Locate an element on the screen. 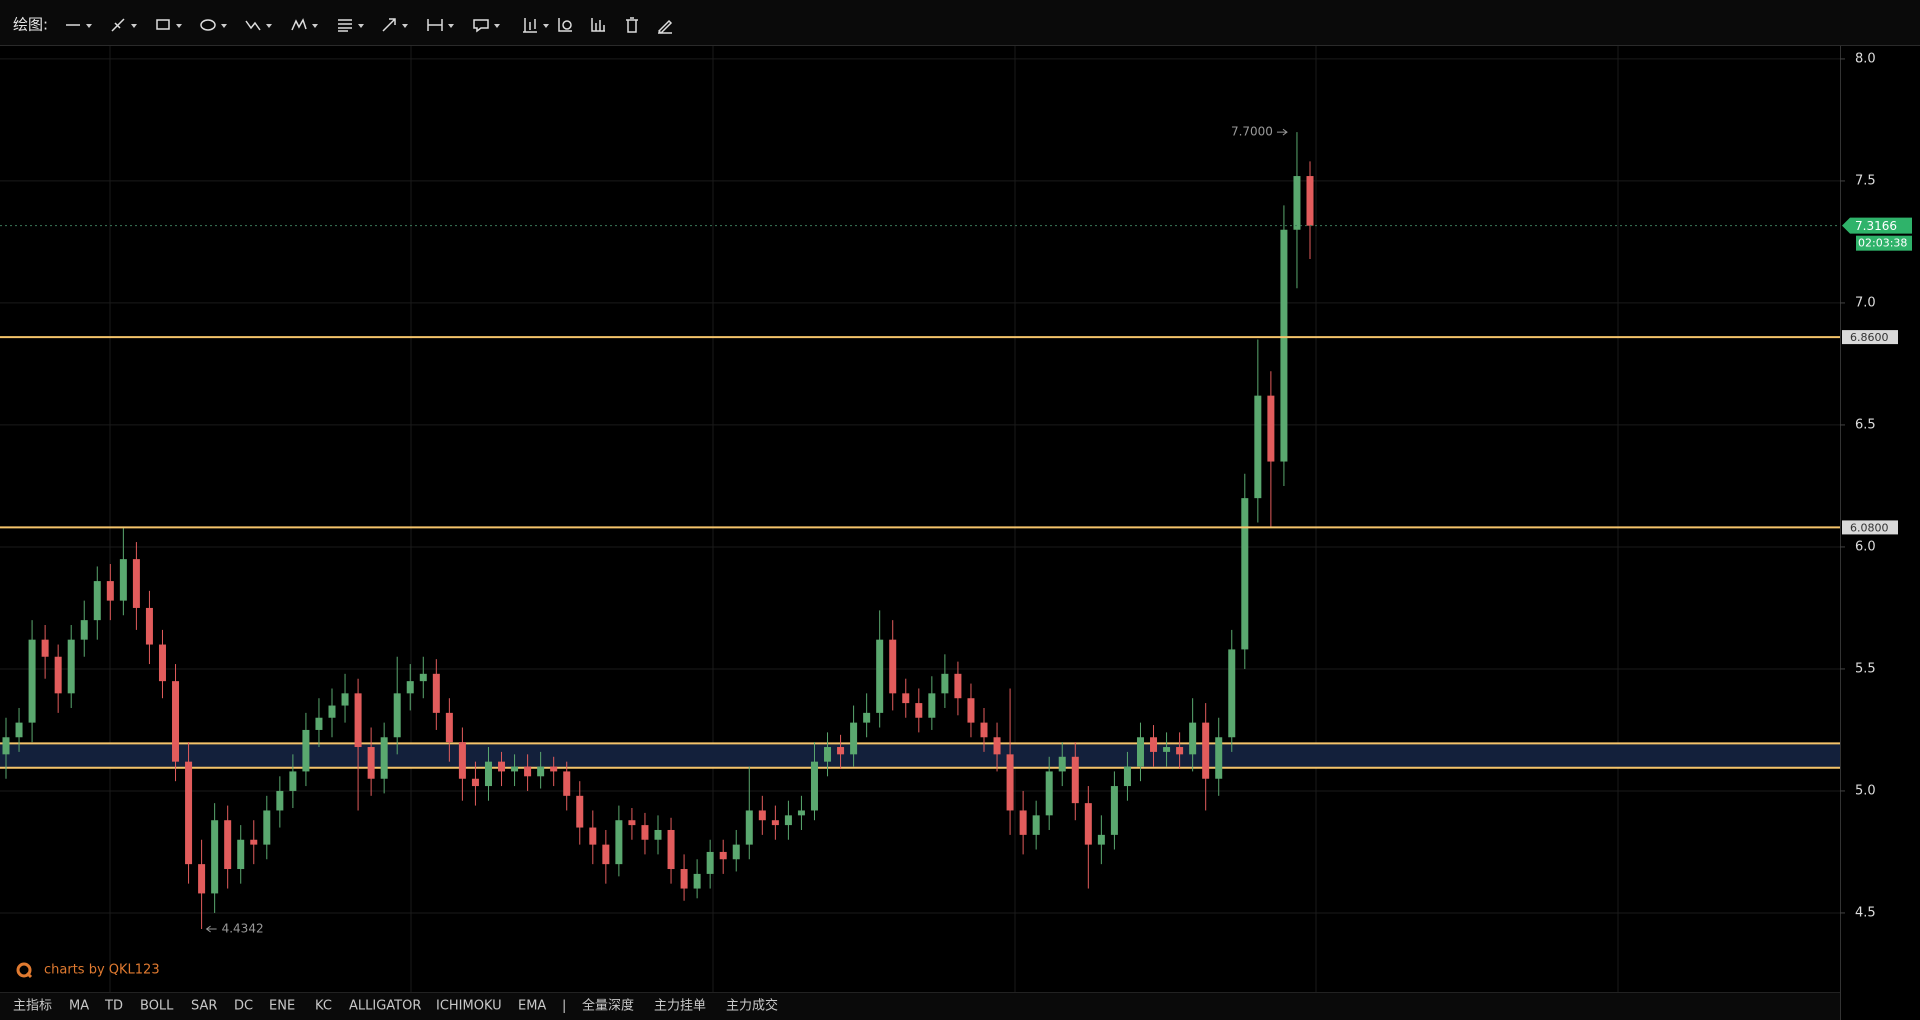  indicator-tab: 全量深度 is located at coordinates (608, 1006).